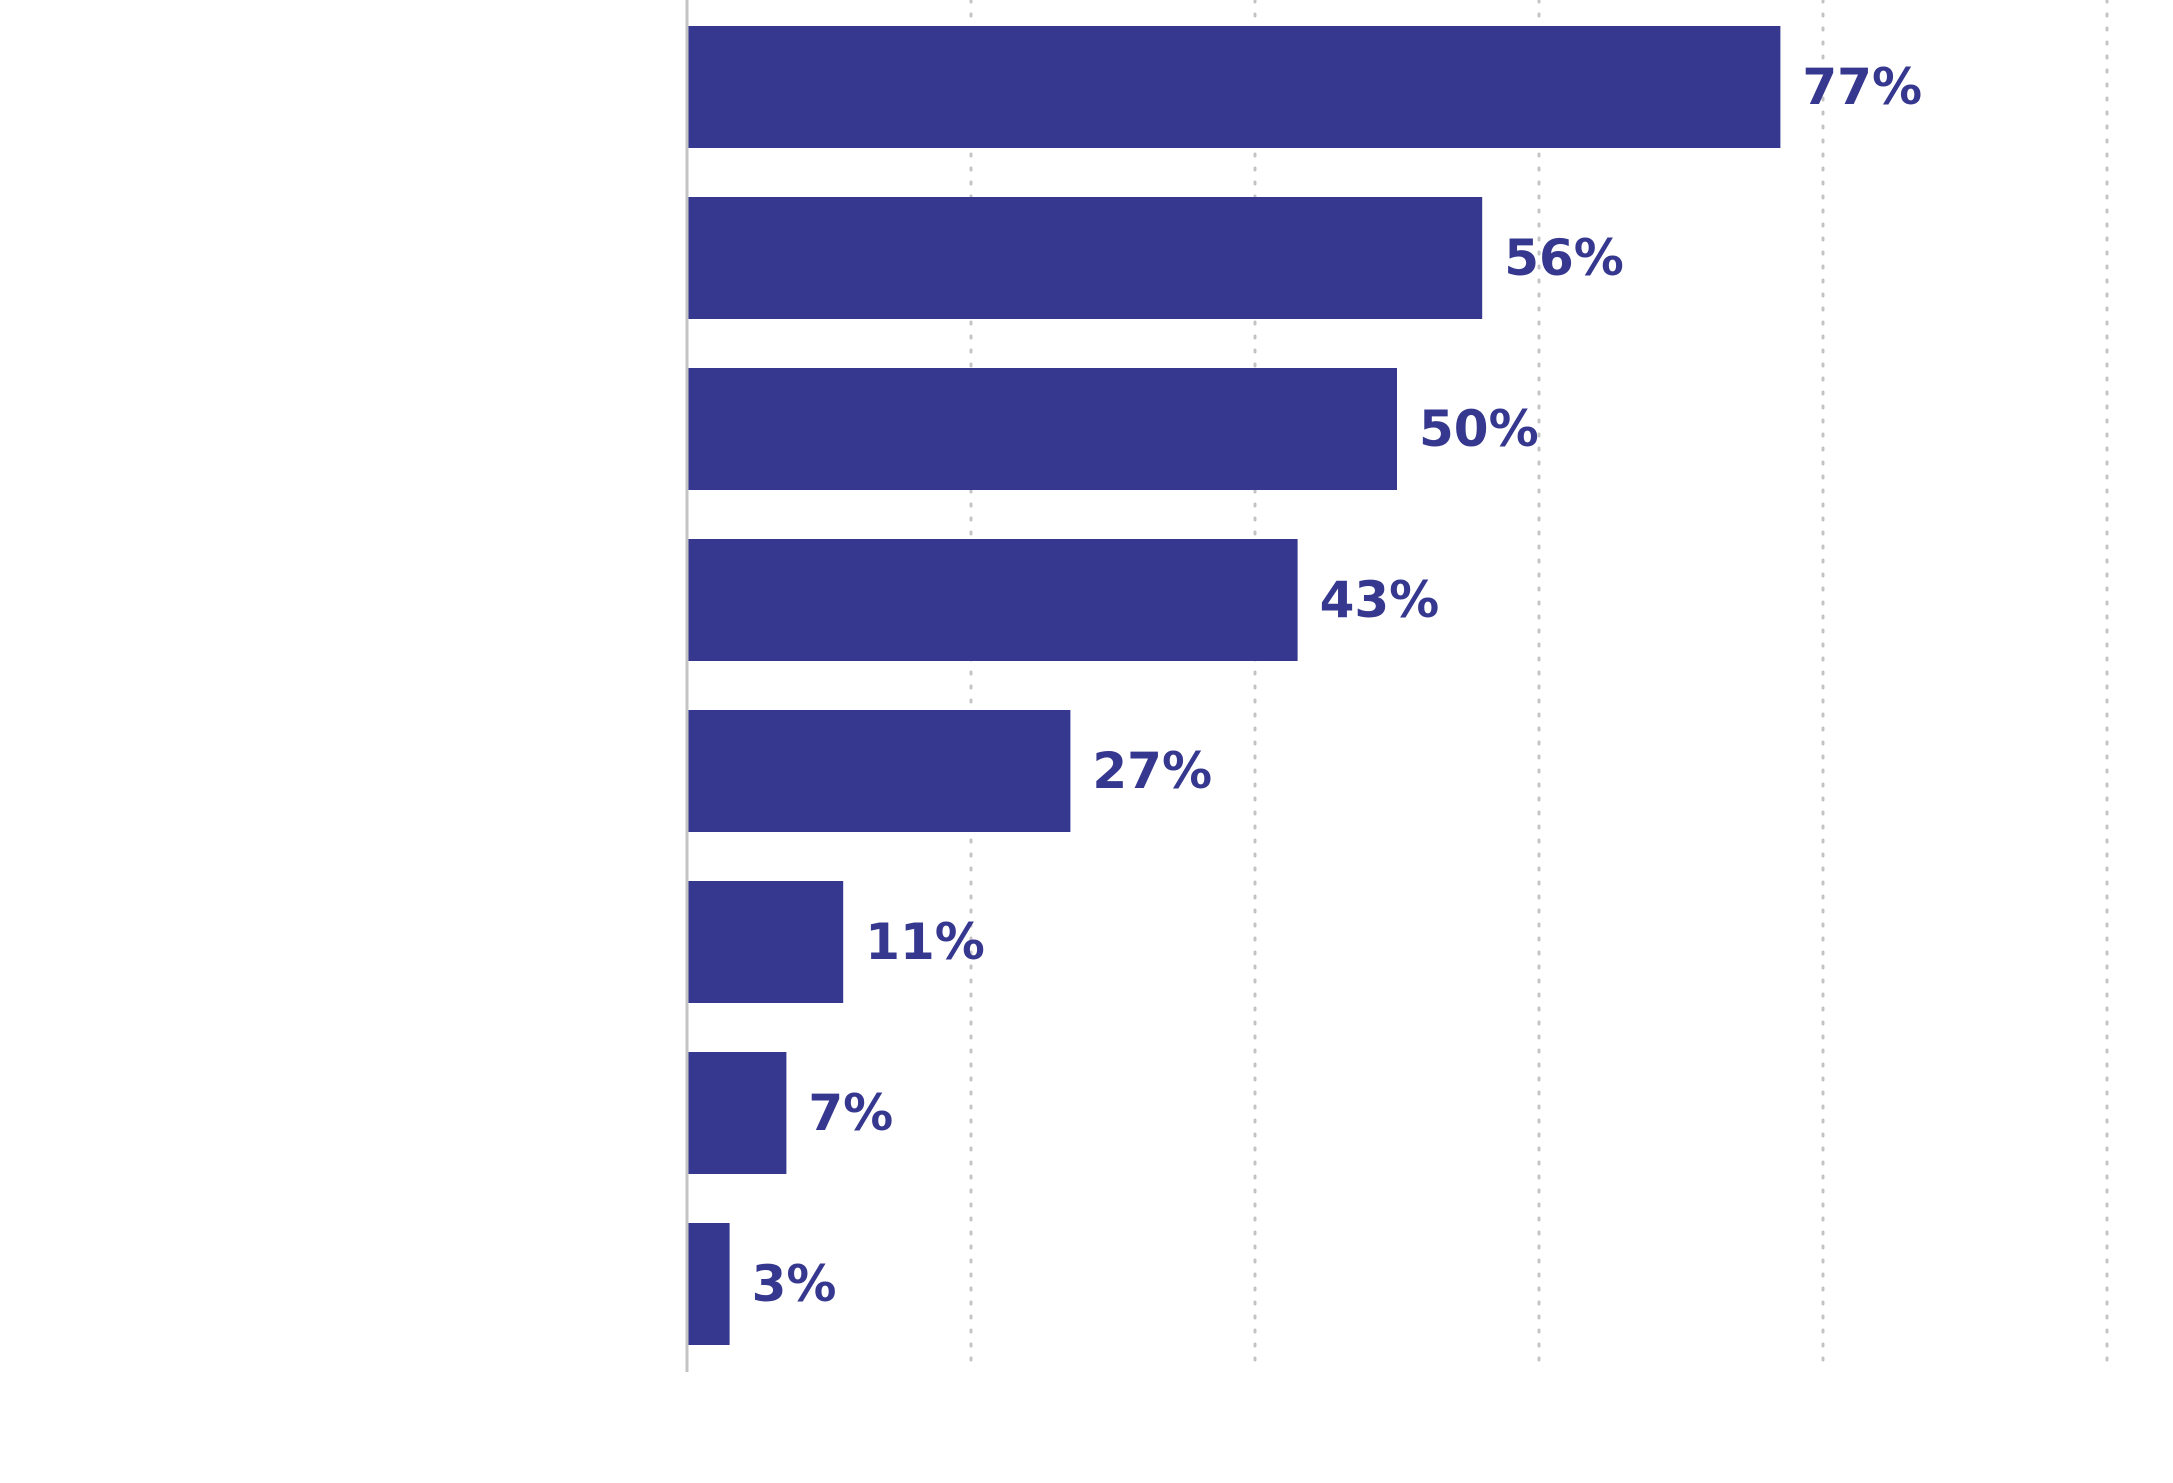  I want to click on bar-value-label-6: 11%, so click(925, 942).